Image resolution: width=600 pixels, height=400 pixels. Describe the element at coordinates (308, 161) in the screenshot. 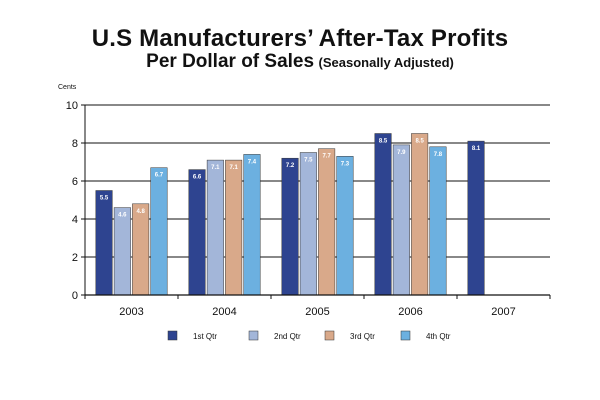

I see `bar-data-label: 7.5` at that location.